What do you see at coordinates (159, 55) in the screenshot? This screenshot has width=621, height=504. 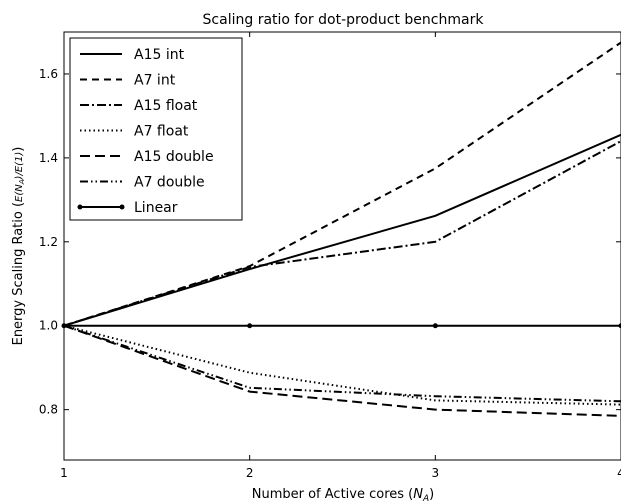 I see `legend-label: A15 int` at bounding box center [159, 55].